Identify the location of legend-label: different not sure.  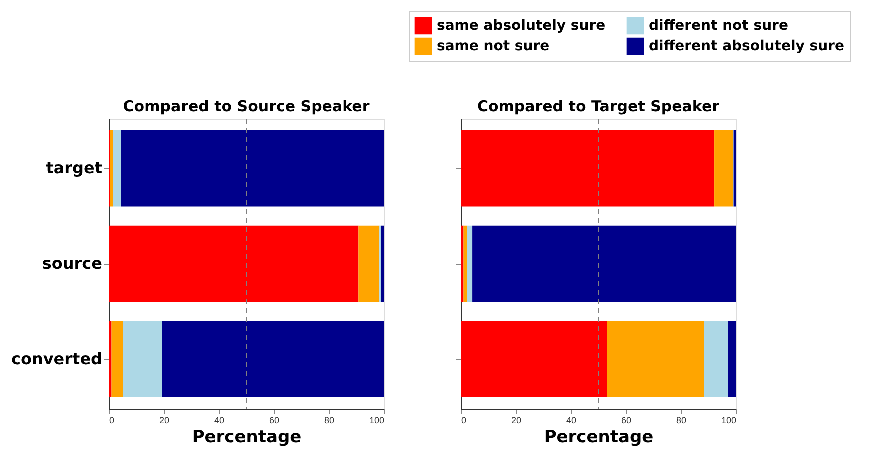
(718, 26).